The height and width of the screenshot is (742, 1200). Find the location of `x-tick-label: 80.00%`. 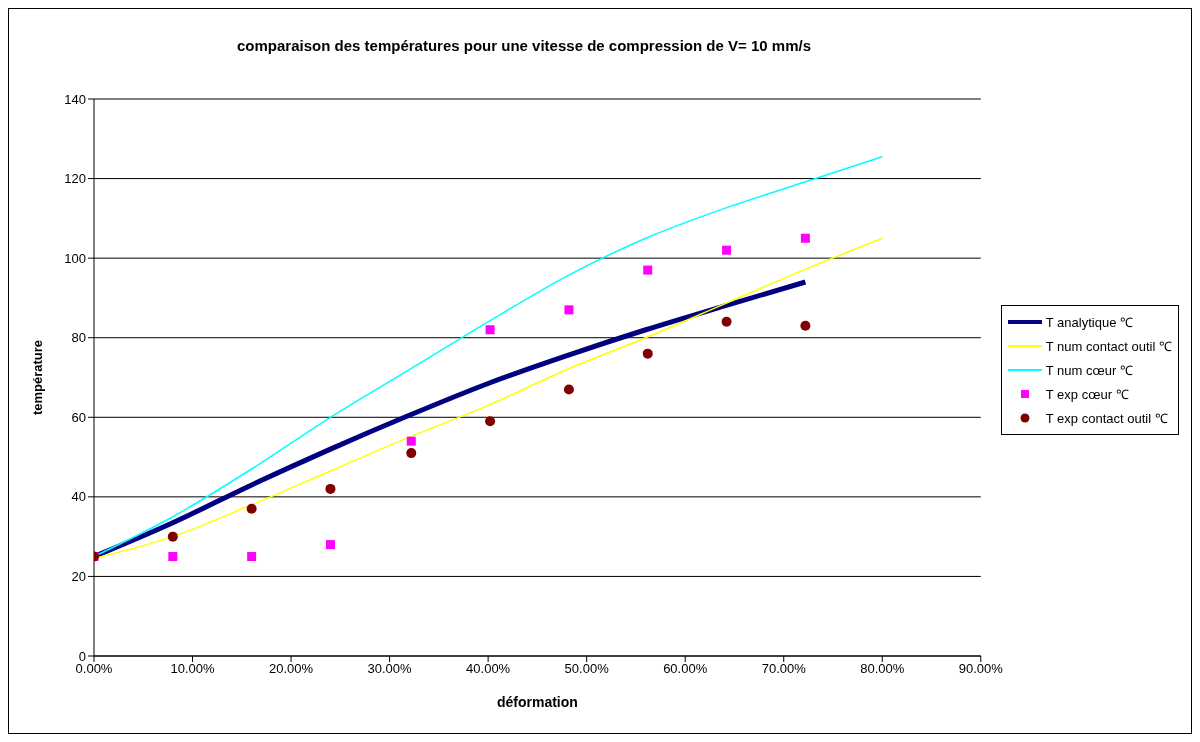

x-tick-label: 80.00% is located at coordinates (882, 669).